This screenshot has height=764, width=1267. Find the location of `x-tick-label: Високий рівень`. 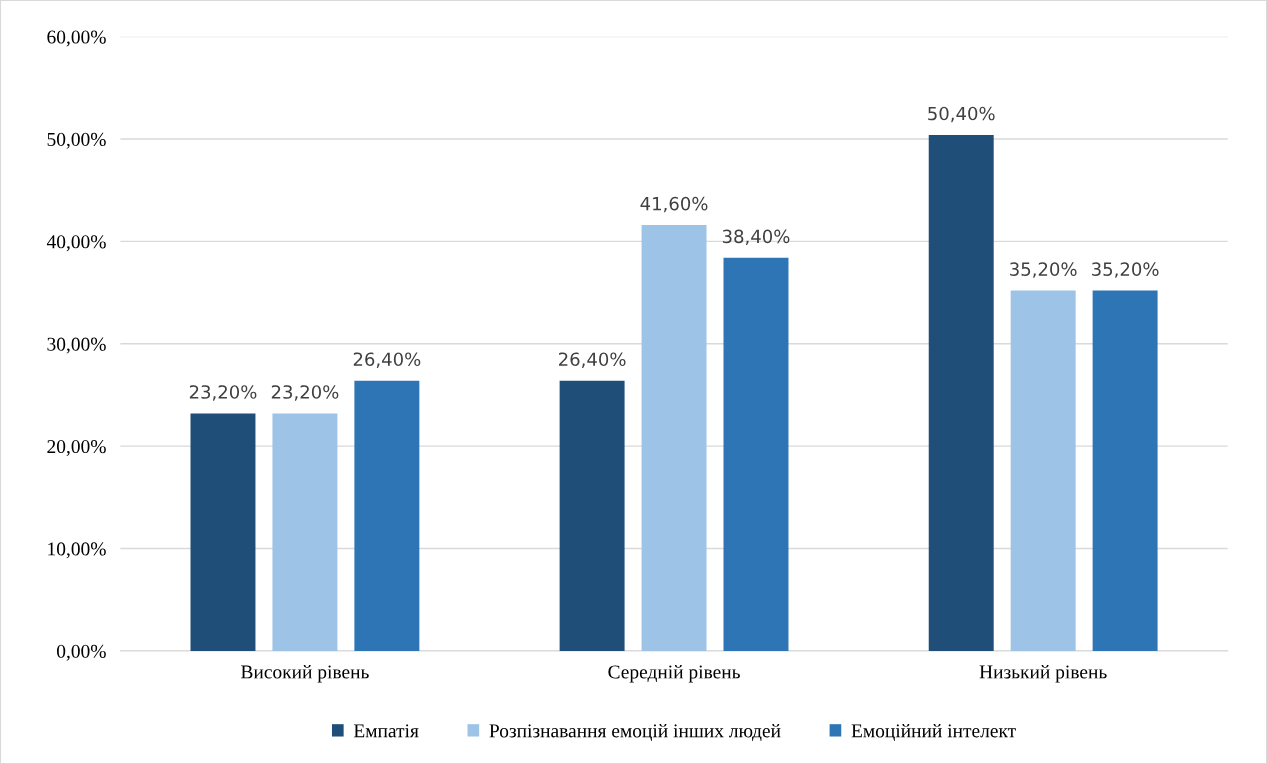

x-tick-label: Високий рівень is located at coordinates (305, 674).